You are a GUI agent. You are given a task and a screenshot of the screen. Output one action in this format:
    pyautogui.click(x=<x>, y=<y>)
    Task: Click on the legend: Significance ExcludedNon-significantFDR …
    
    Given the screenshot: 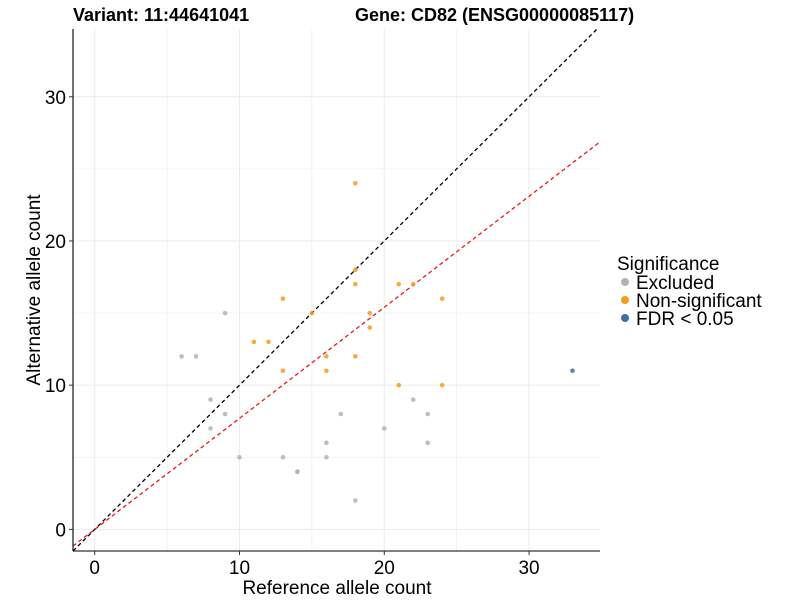 What is the action you would take?
    pyautogui.click(x=689, y=292)
    